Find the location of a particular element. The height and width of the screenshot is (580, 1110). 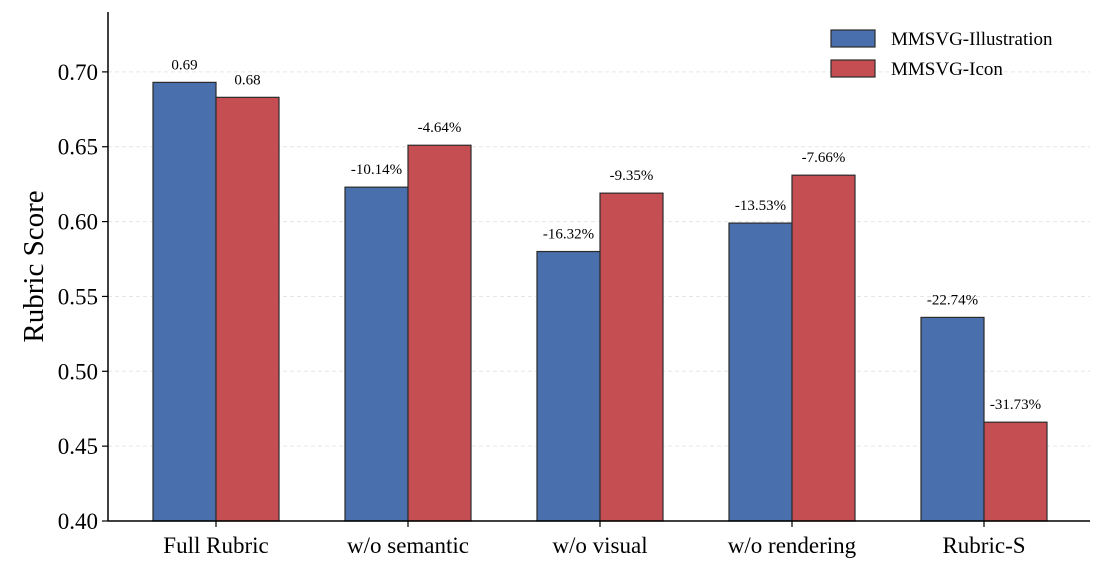

y-tick-label: 0.45 is located at coordinates (78, 446).